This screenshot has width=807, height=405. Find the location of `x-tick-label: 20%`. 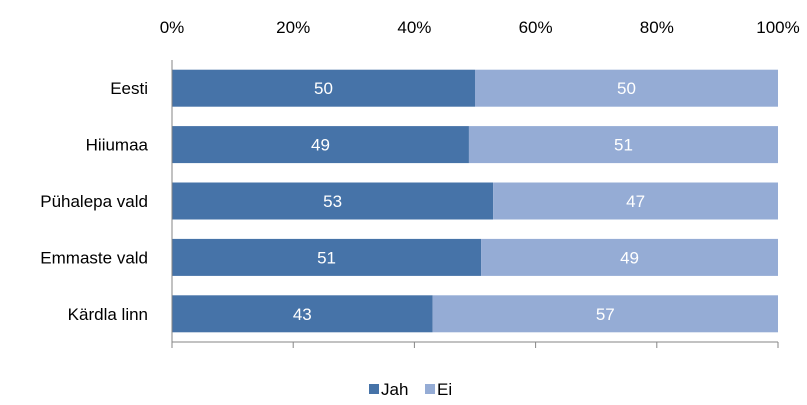

x-tick-label: 20% is located at coordinates (293, 27).